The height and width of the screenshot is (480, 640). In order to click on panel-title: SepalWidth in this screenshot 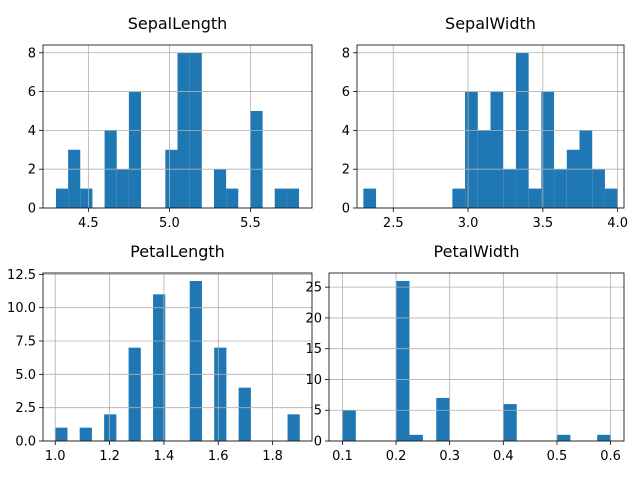, I will do `click(490, 23)`.